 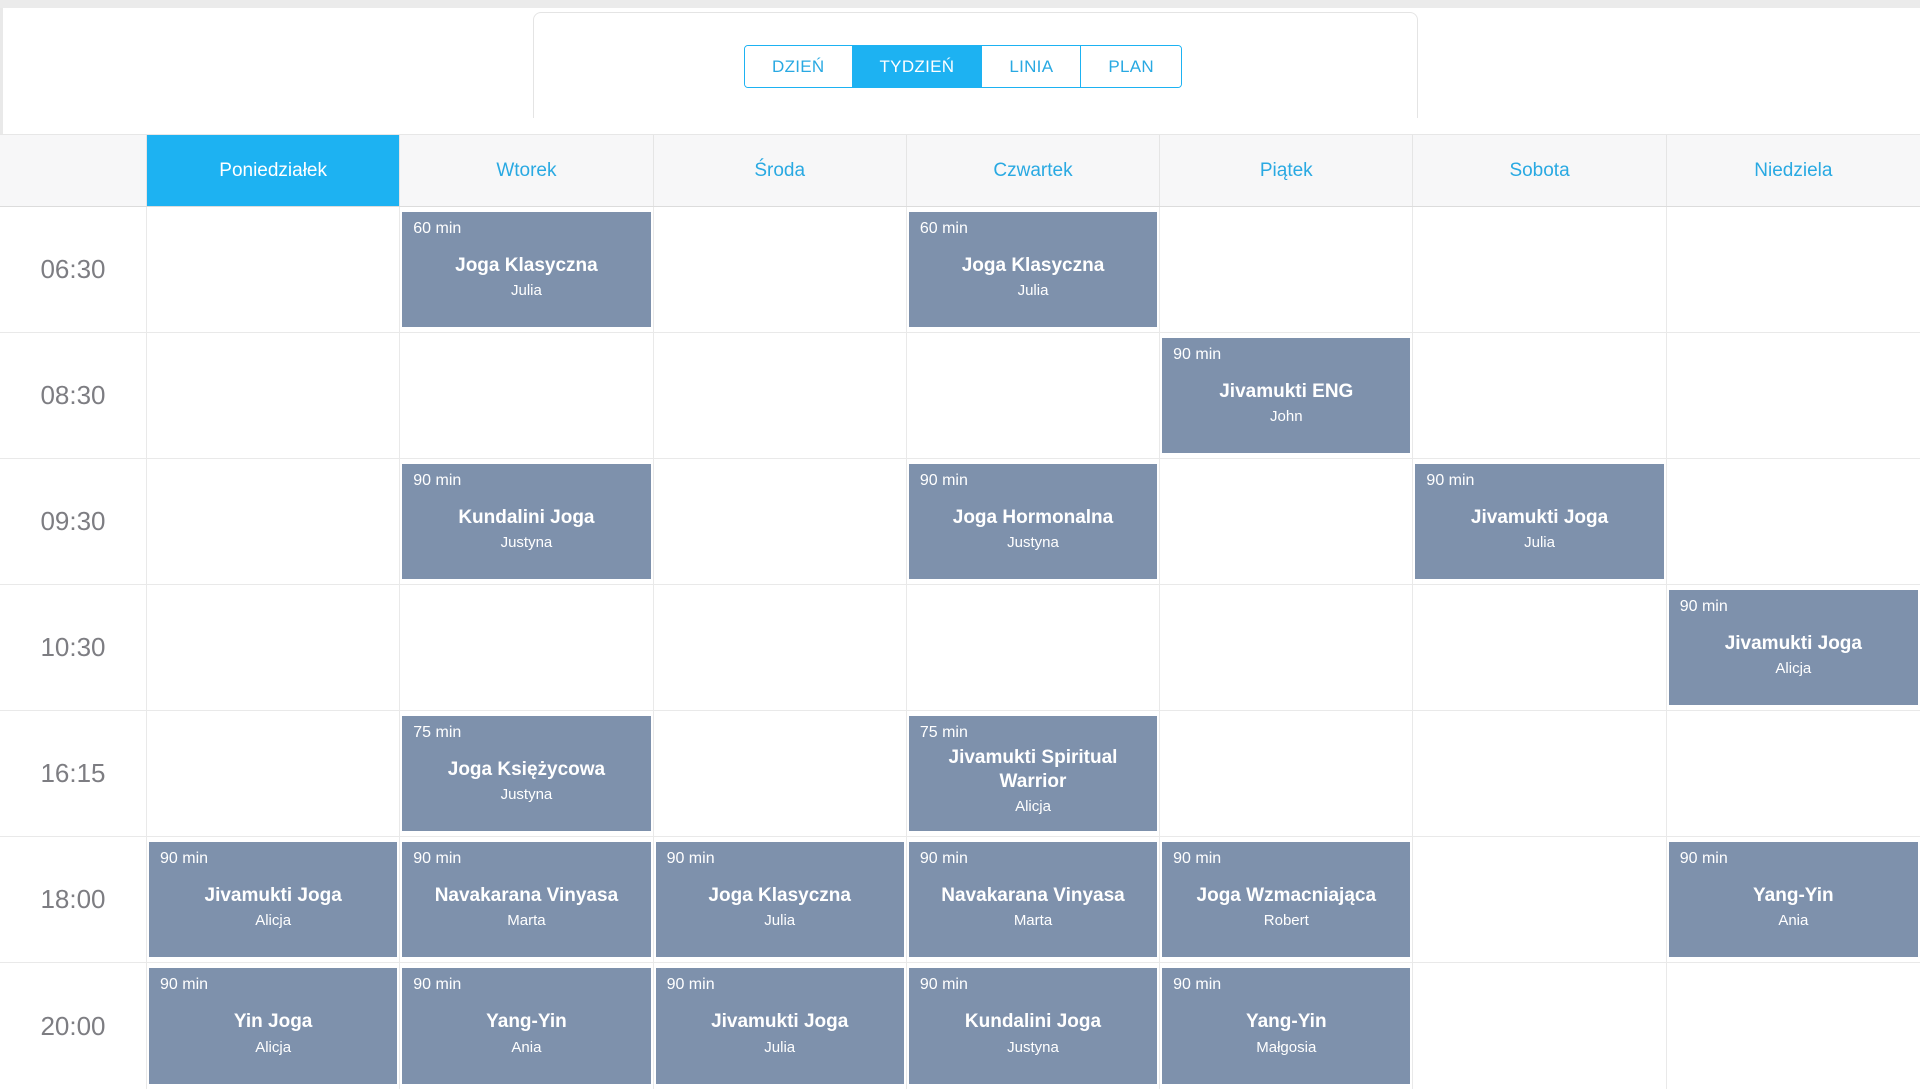 I want to click on day-header-sroda: Środa, so click(x=780, y=170).